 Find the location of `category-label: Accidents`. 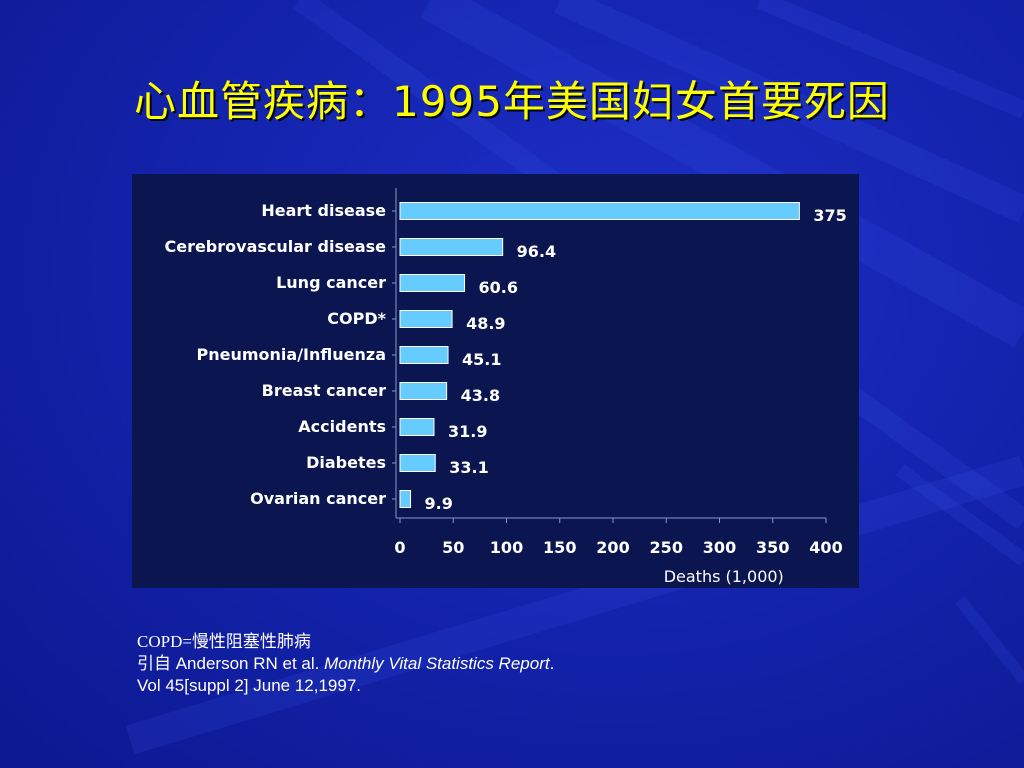

category-label: Accidents is located at coordinates (342, 426).